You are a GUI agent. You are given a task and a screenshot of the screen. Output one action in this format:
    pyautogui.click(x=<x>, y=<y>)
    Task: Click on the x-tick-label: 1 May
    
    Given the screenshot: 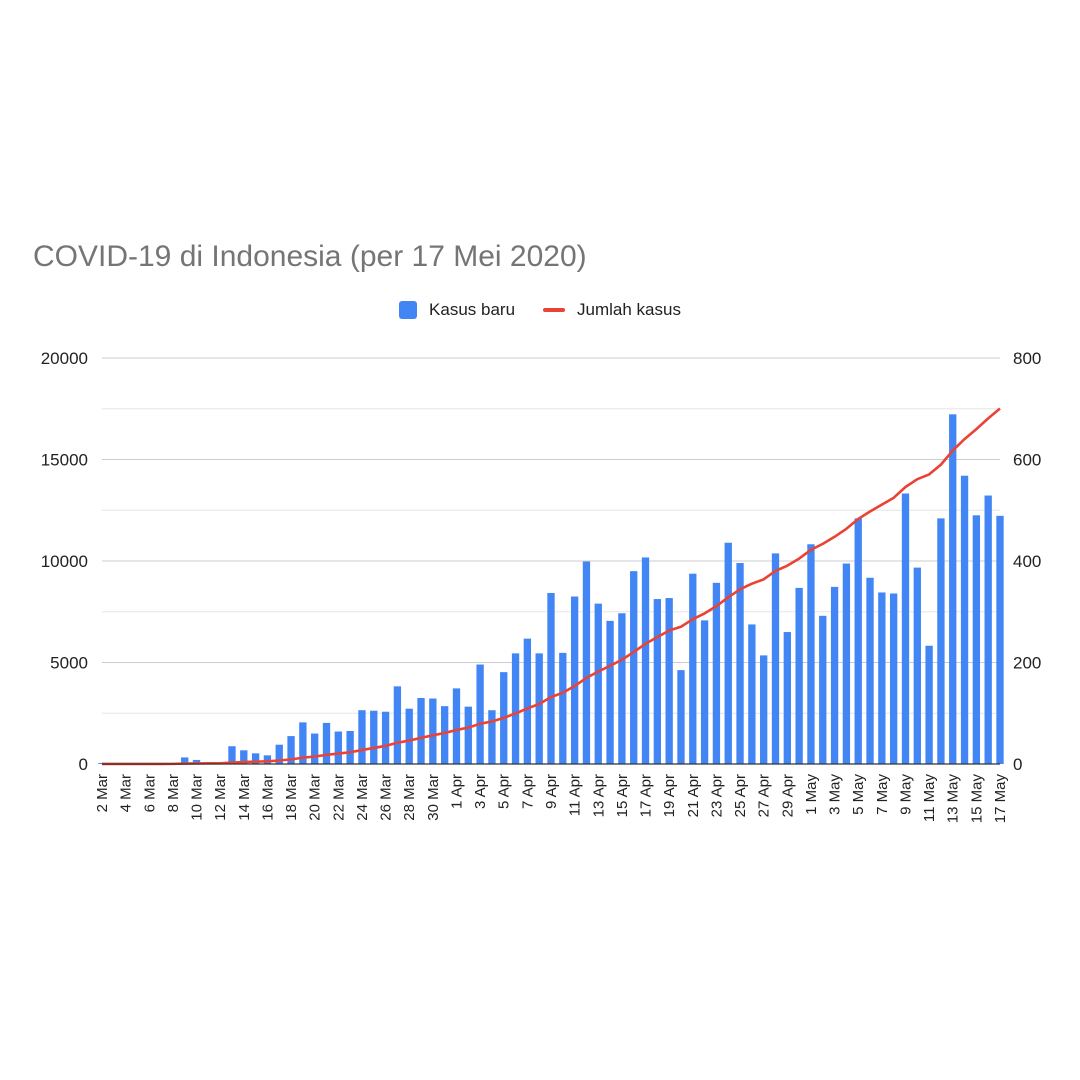 What is the action you would take?
    pyautogui.click(x=811, y=794)
    